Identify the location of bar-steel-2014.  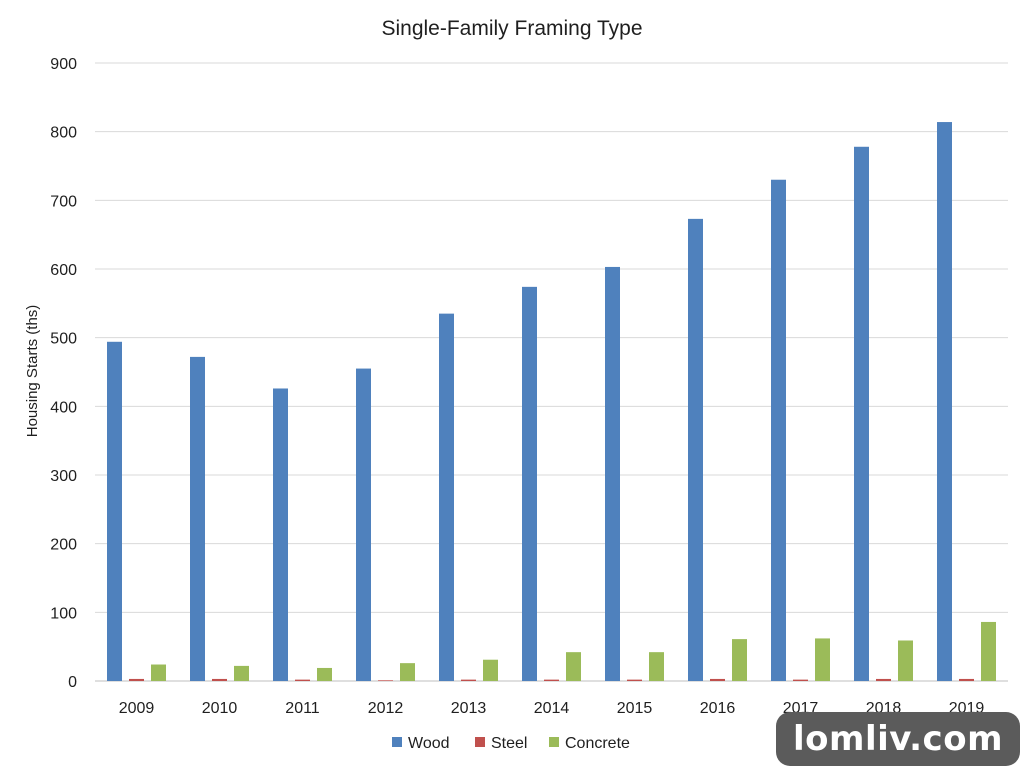
(551, 680).